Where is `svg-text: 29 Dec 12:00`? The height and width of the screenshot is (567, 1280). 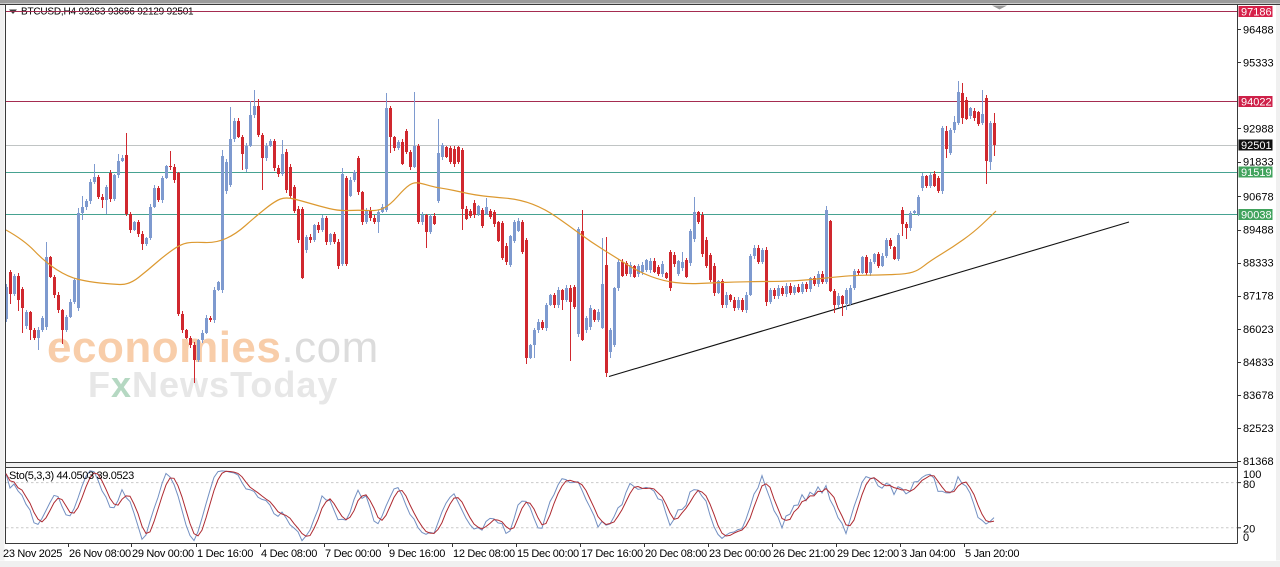 svg-text: 29 Dec 12:00 is located at coordinates (868, 554).